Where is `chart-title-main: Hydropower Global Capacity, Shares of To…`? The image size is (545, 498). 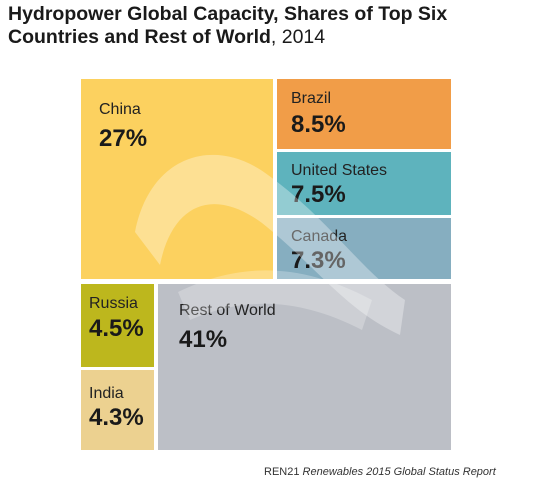
chart-title-main: Hydropower Global Capacity, Shares of To… is located at coordinates (228, 25).